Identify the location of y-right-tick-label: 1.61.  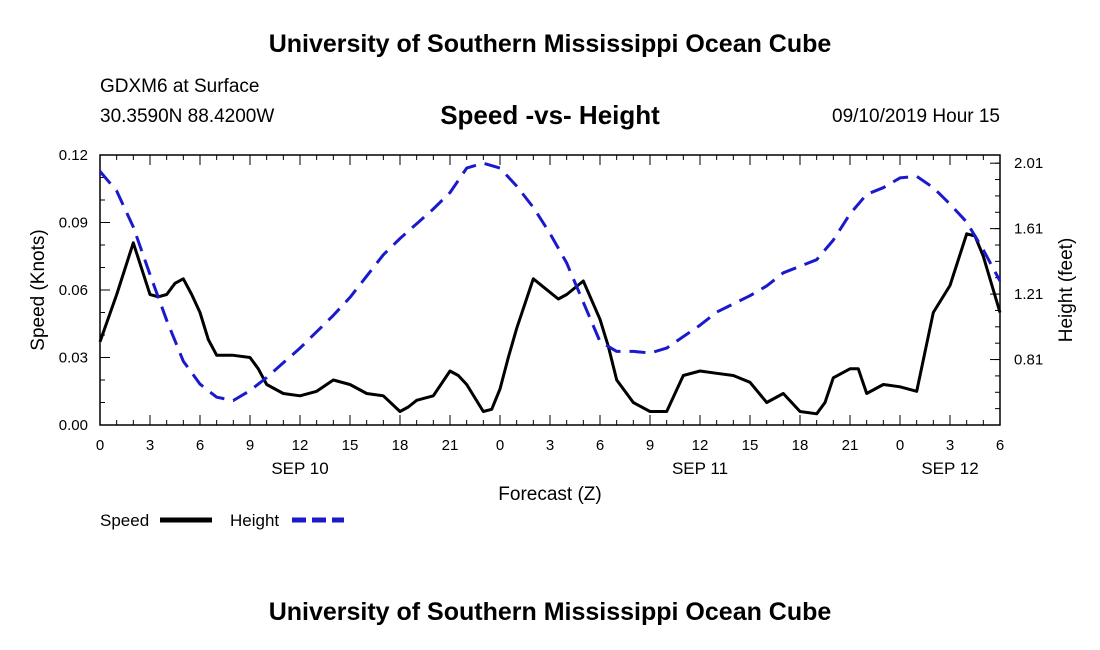
(1028, 229).